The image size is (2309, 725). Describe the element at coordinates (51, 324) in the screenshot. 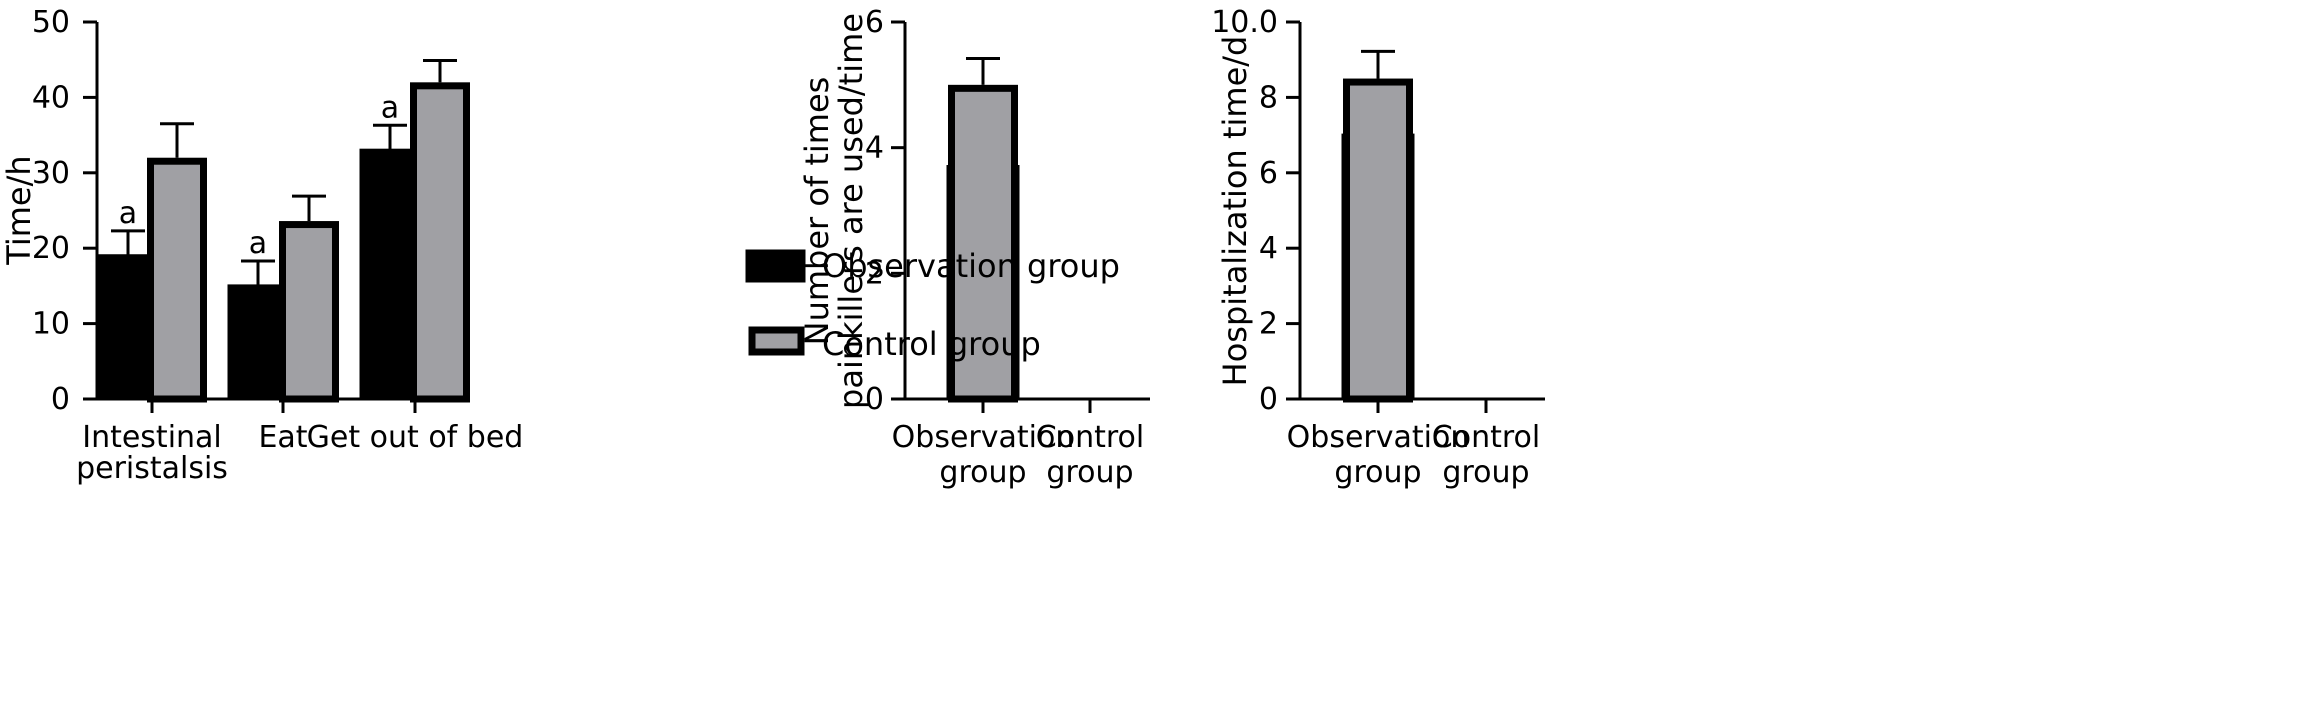

I see `panel-a-y-tick-label: 10` at that location.